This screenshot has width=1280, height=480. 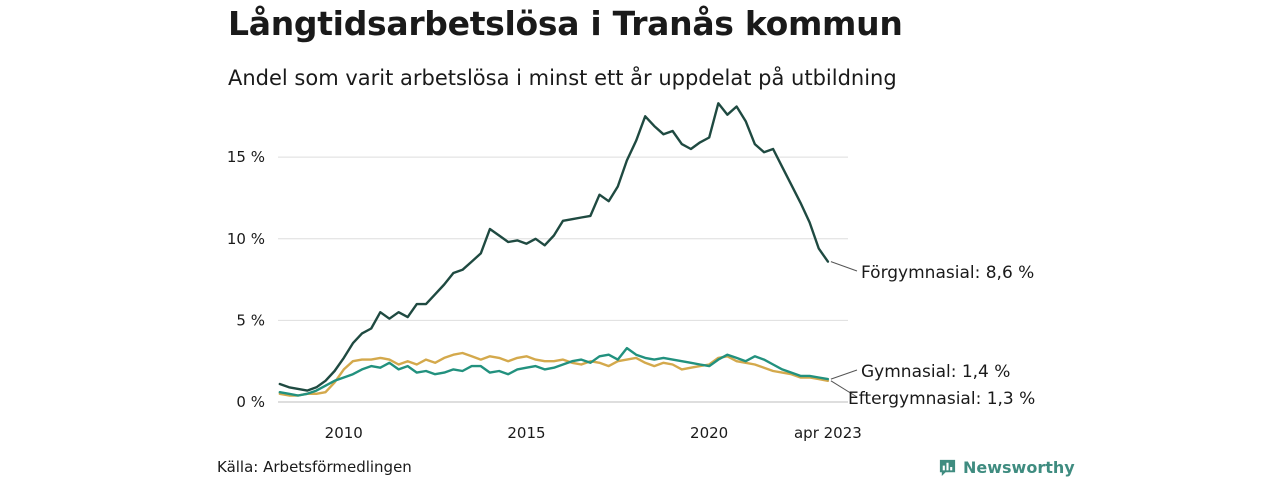 I want to click on x-tick-label: apr 2023, so click(x=828, y=433).